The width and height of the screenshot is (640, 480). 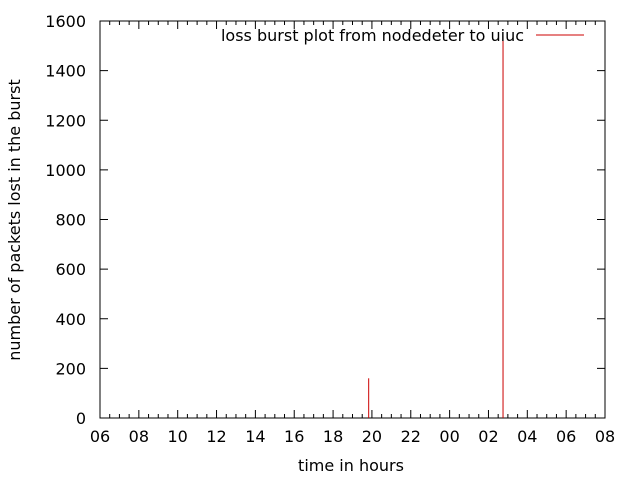 What do you see at coordinates (65, 71) in the screenshot?
I see `y-tick-label: 1400` at bounding box center [65, 71].